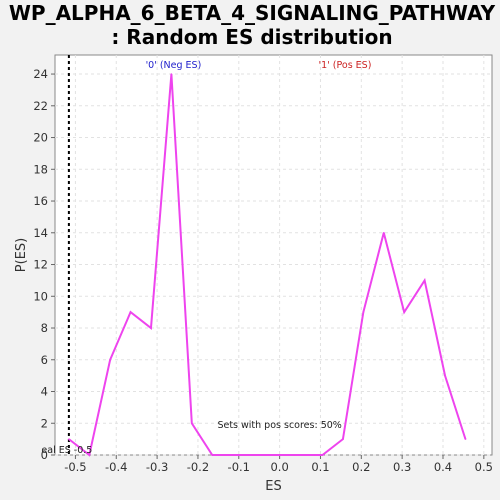 Image resolution: width=500 pixels, height=500 pixels. What do you see at coordinates (443, 467) in the screenshot?
I see `x-tick-label: 0.4` at bounding box center [443, 467].